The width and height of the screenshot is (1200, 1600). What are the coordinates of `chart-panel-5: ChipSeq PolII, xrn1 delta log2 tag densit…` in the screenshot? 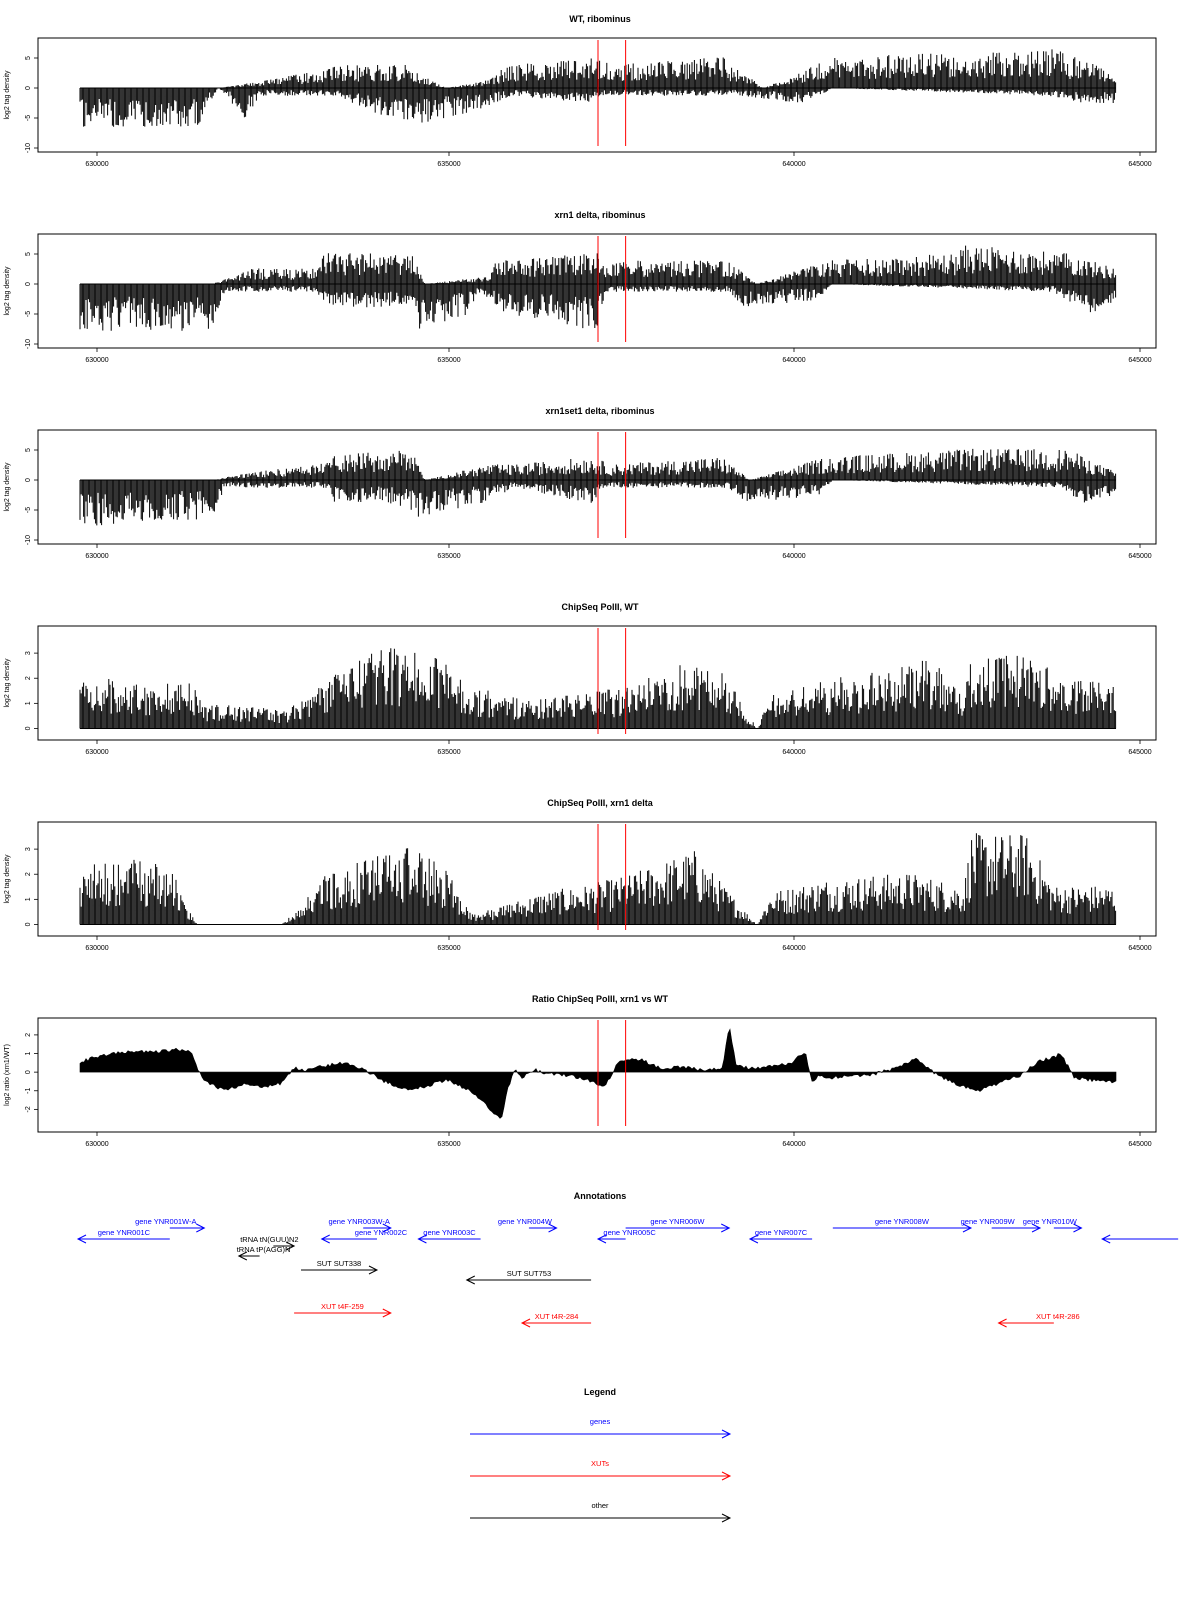 It's located at (580, 875).